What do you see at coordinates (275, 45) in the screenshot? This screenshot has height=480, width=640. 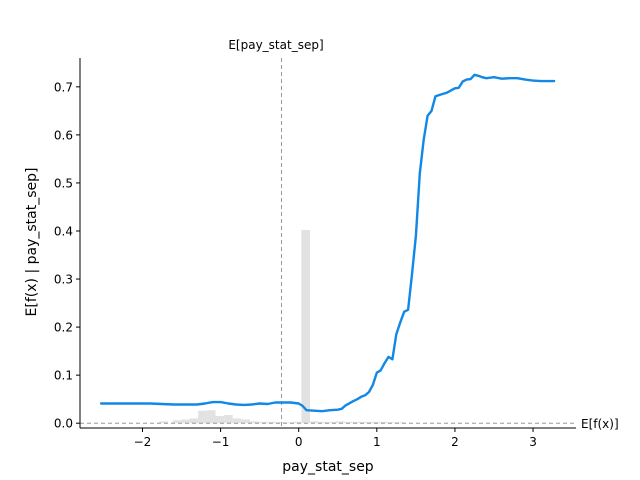 I see `expected-x-label: E[pay_stat_sep]` at bounding box center [275, 45].